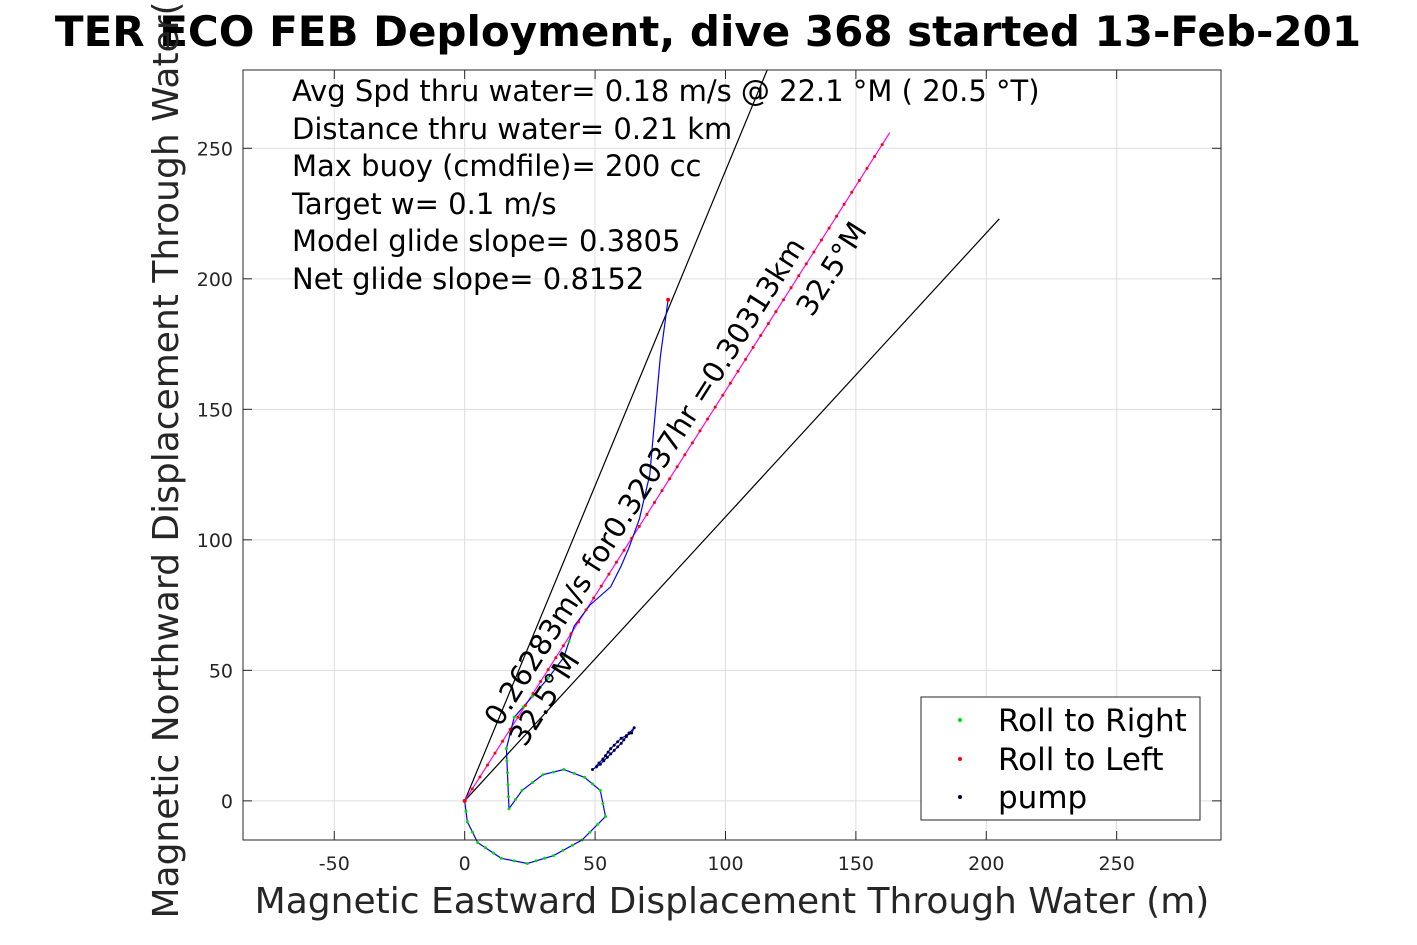 This screenshot has width=1417, height=945. What do you see at coordinates (595, 864) in the screenshot?
I see `x-tick-label: 50` at bounding box center [595, 864].